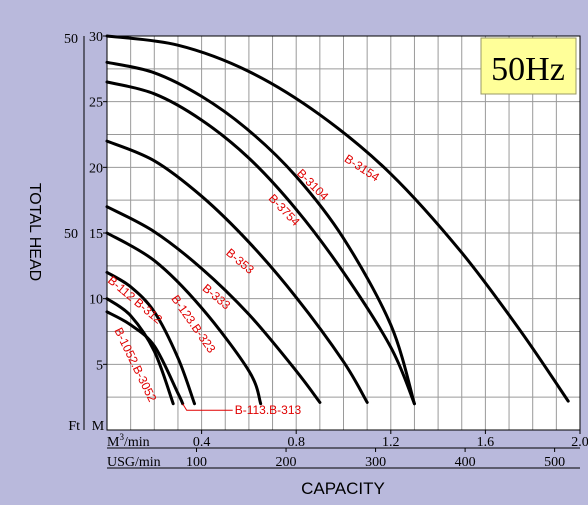  Describe the element at coordinates (296, 442) in the screenshot. I see `x-m3-tick-label: 0.8` at that location.